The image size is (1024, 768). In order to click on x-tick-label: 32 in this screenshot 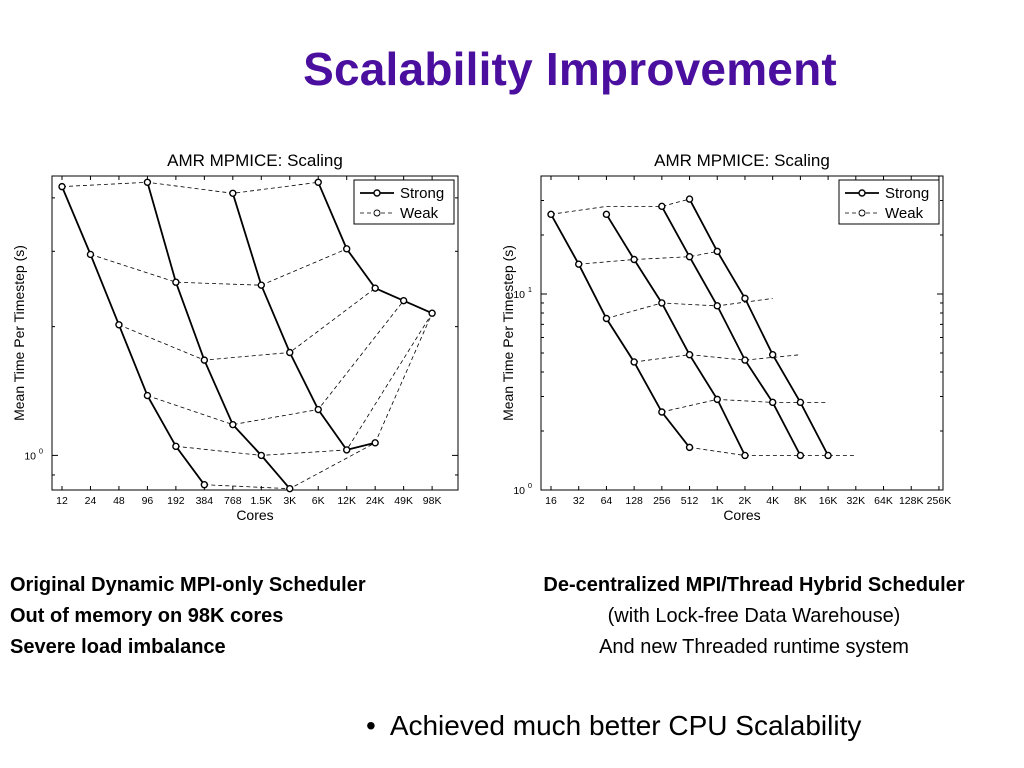, I will do `click(579, 501)`.